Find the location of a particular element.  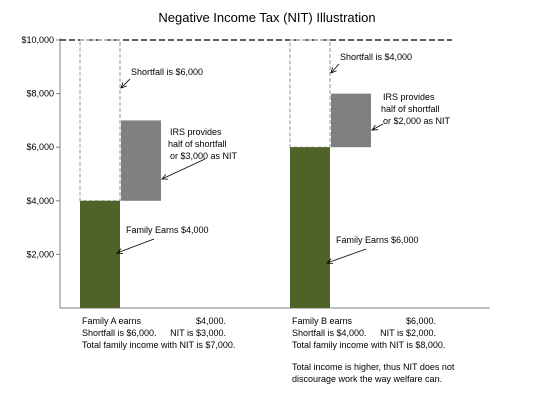

summary-a-line1-value: $4,000. is located at coordinates (211, 321).